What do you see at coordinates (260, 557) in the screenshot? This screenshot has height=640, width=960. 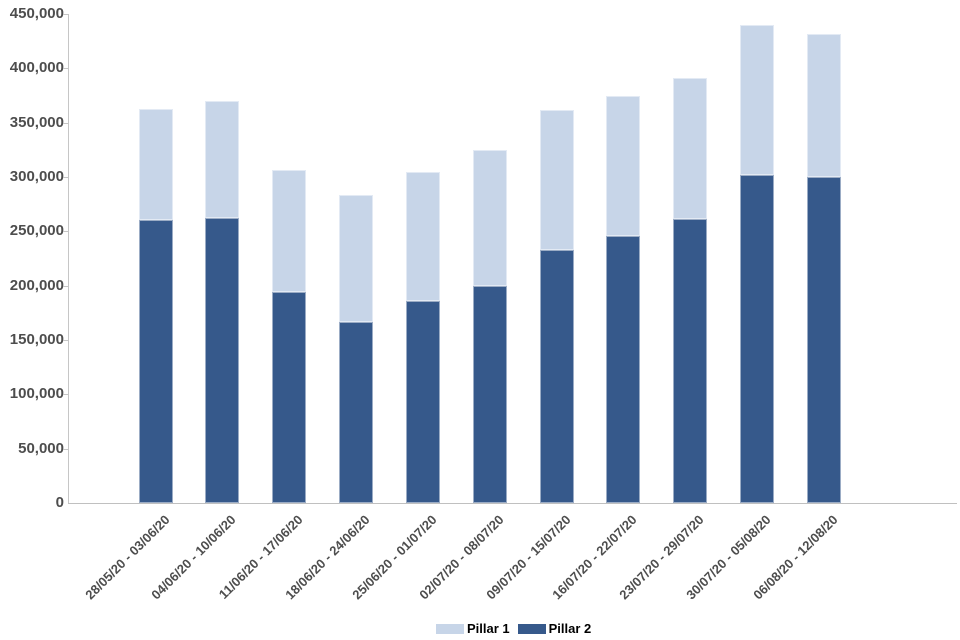 I see `x-axis-label: 11/06/20 - 17/06/20` at bounding box center [260, 557].